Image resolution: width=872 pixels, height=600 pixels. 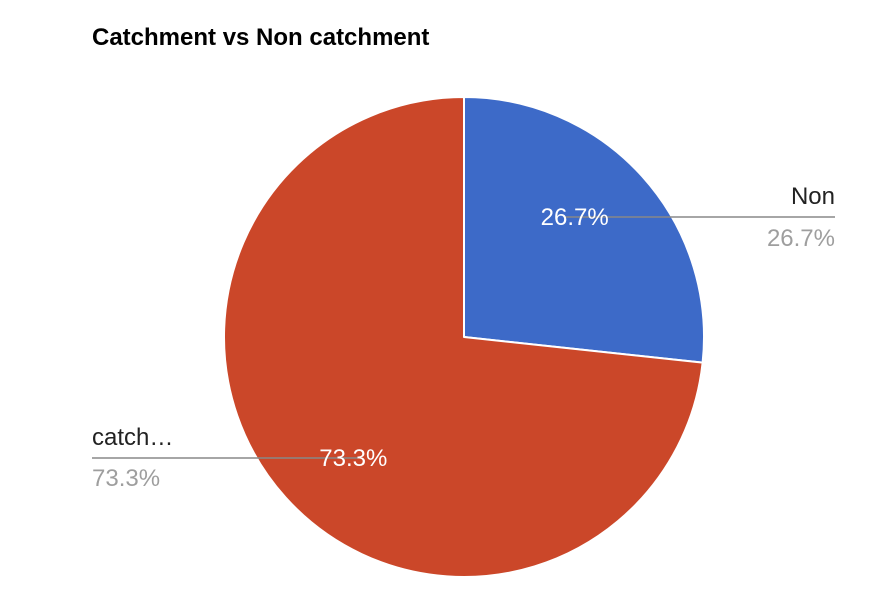 What do you see at coordinates (575, 217) in the screenshot?
I see `slice-percent-label-1: 26.7%` at bounding box center [575, 217].